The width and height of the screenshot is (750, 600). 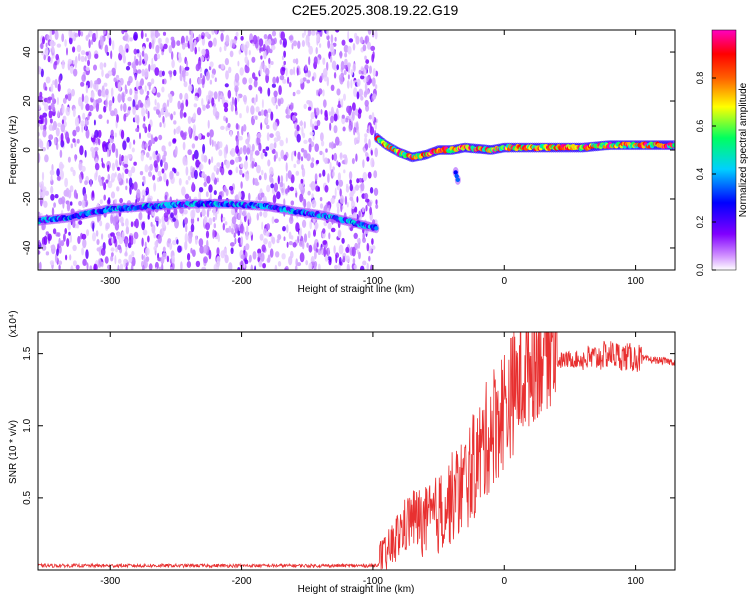 I want to click on colorbar-tick-label: 0.0, so click(x=700, y=270).